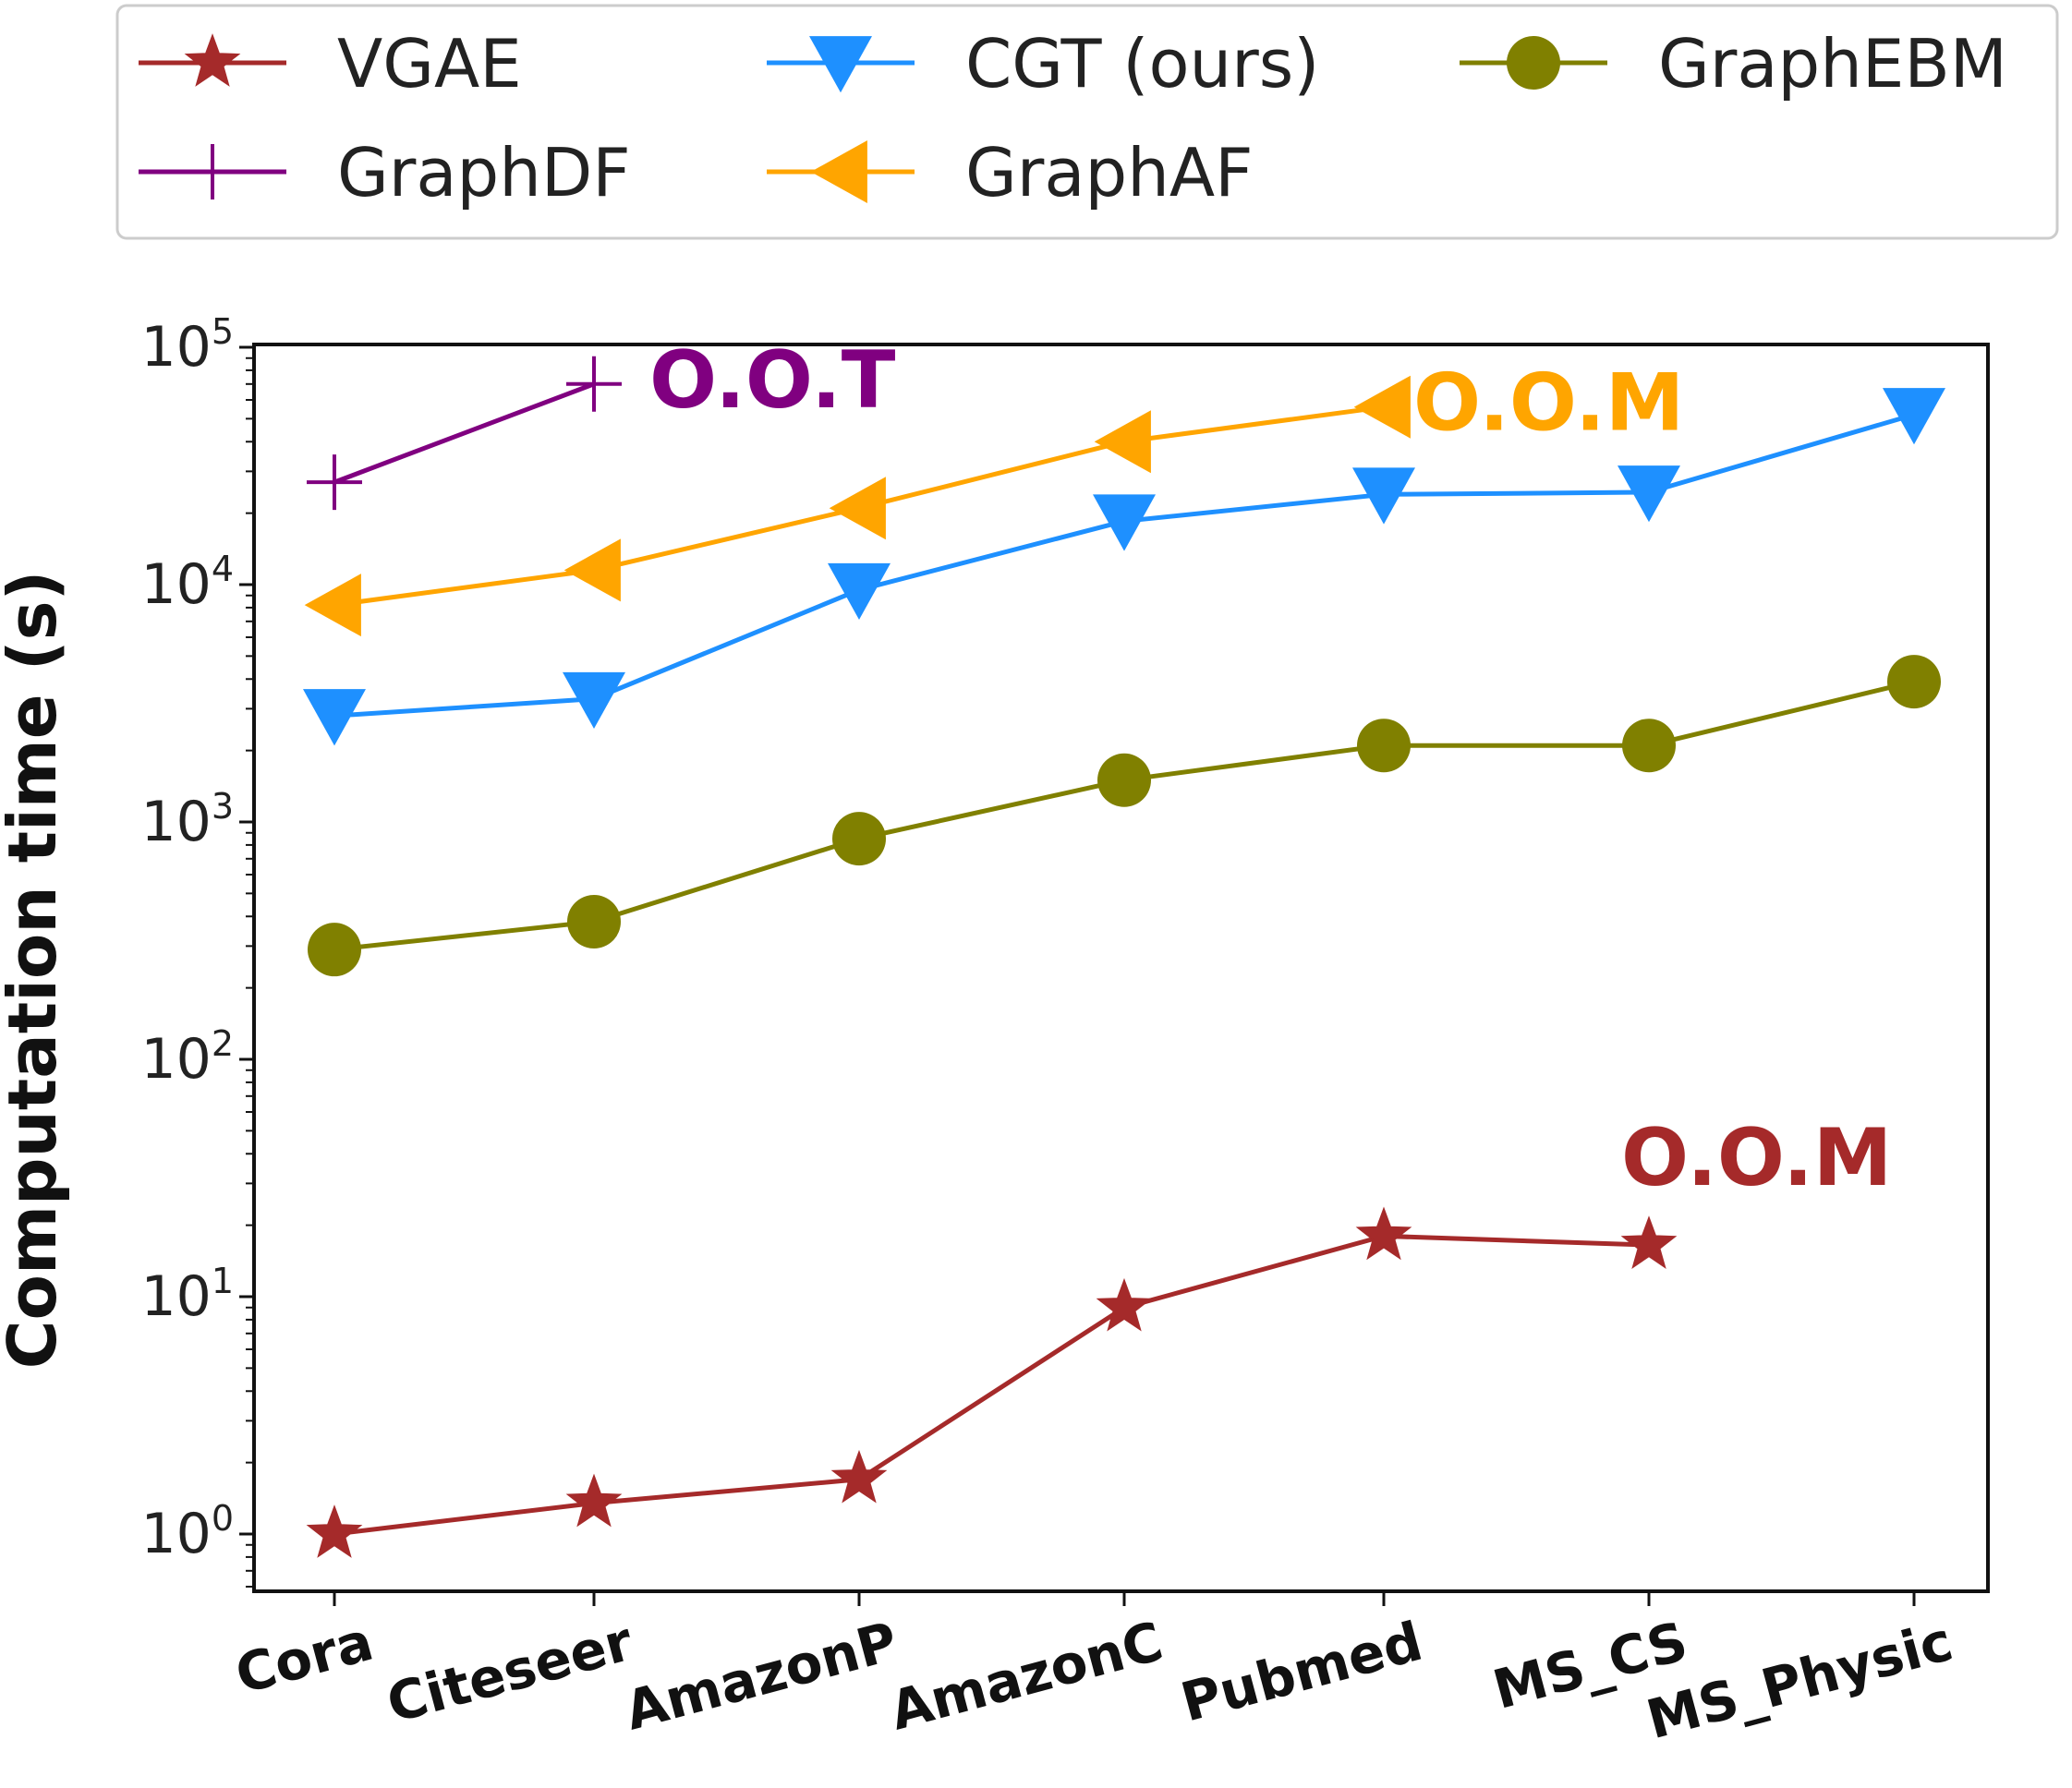 The height and width of the screenshot is (1788, 2072). I want to click on series-line-graphdf, so click(464, 433).